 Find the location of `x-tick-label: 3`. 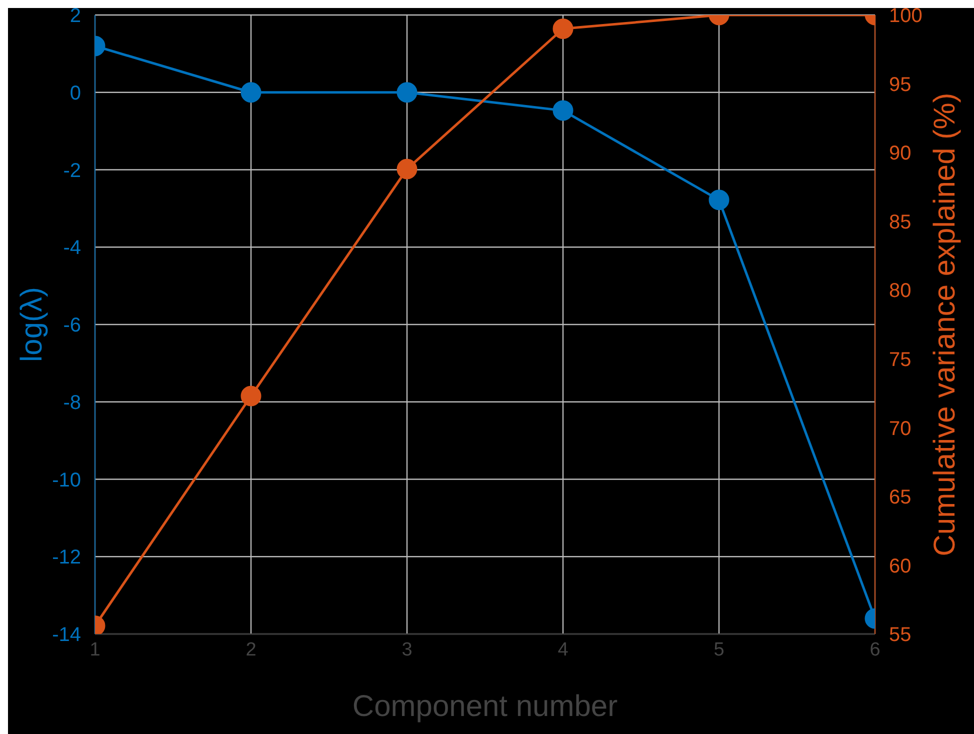

x-tick-label: 3 is located at coordinates (407, 649).